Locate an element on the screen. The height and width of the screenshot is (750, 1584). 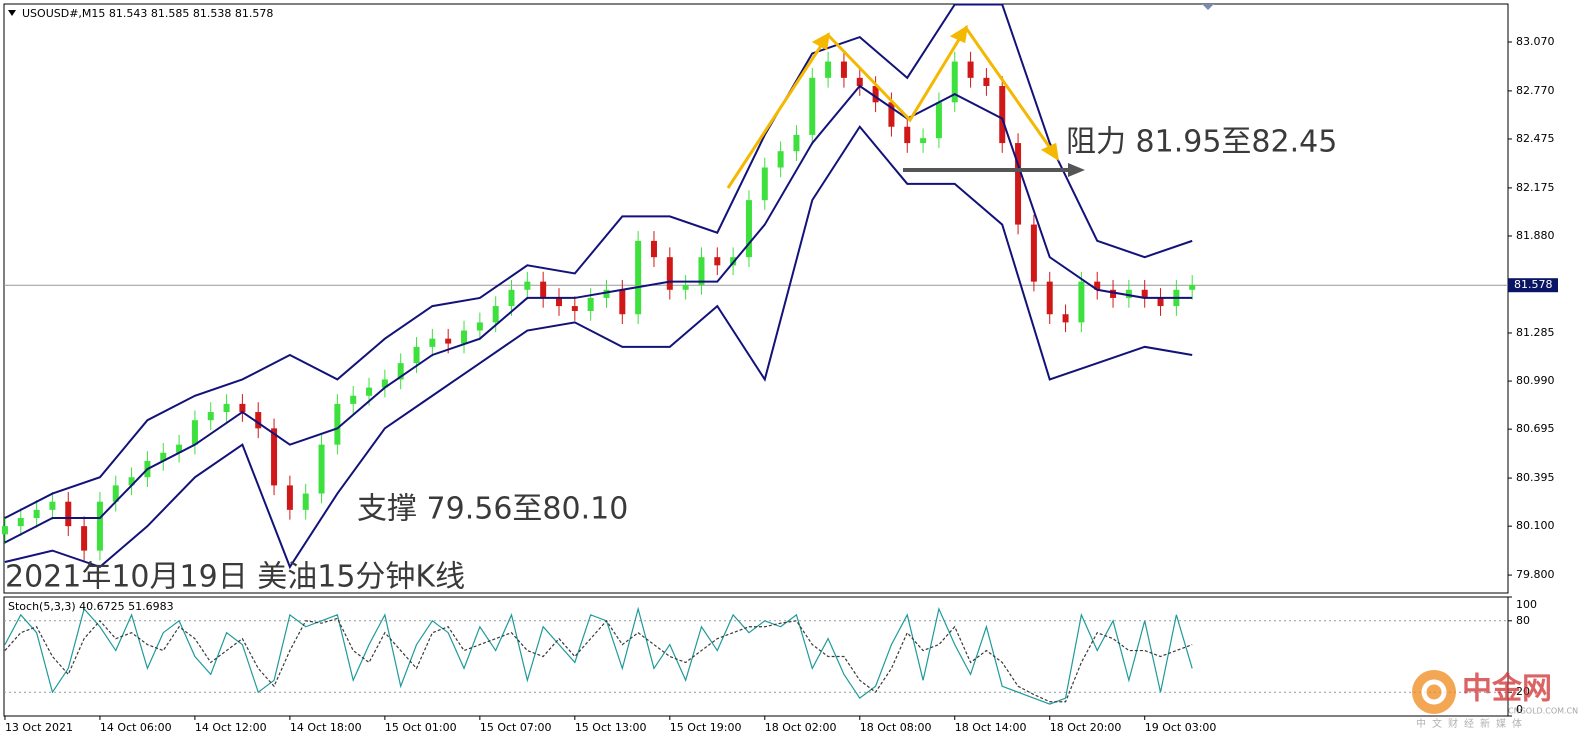
last-price-box is located at coordinates (1533, 285).